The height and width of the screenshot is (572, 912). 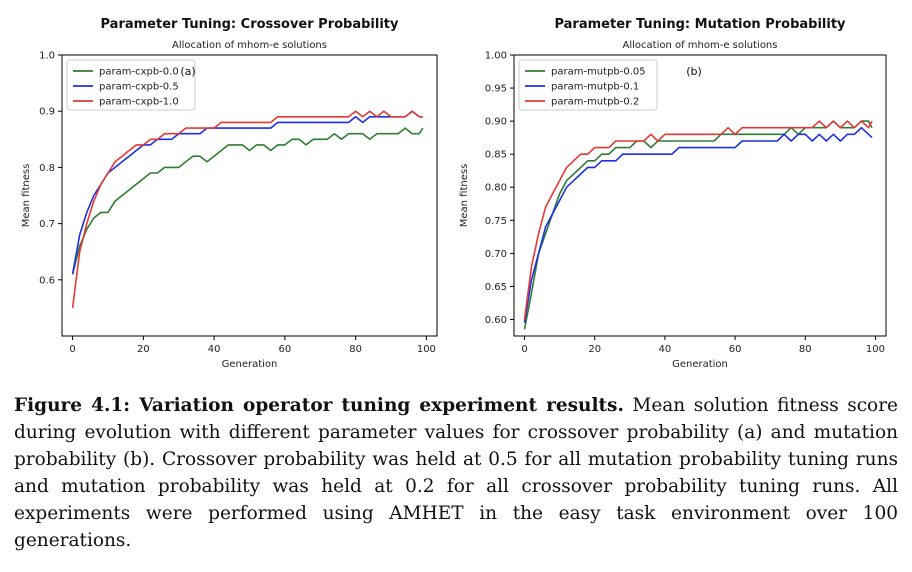 I want to click on panel-label: (a), so click(x=187, y=71).